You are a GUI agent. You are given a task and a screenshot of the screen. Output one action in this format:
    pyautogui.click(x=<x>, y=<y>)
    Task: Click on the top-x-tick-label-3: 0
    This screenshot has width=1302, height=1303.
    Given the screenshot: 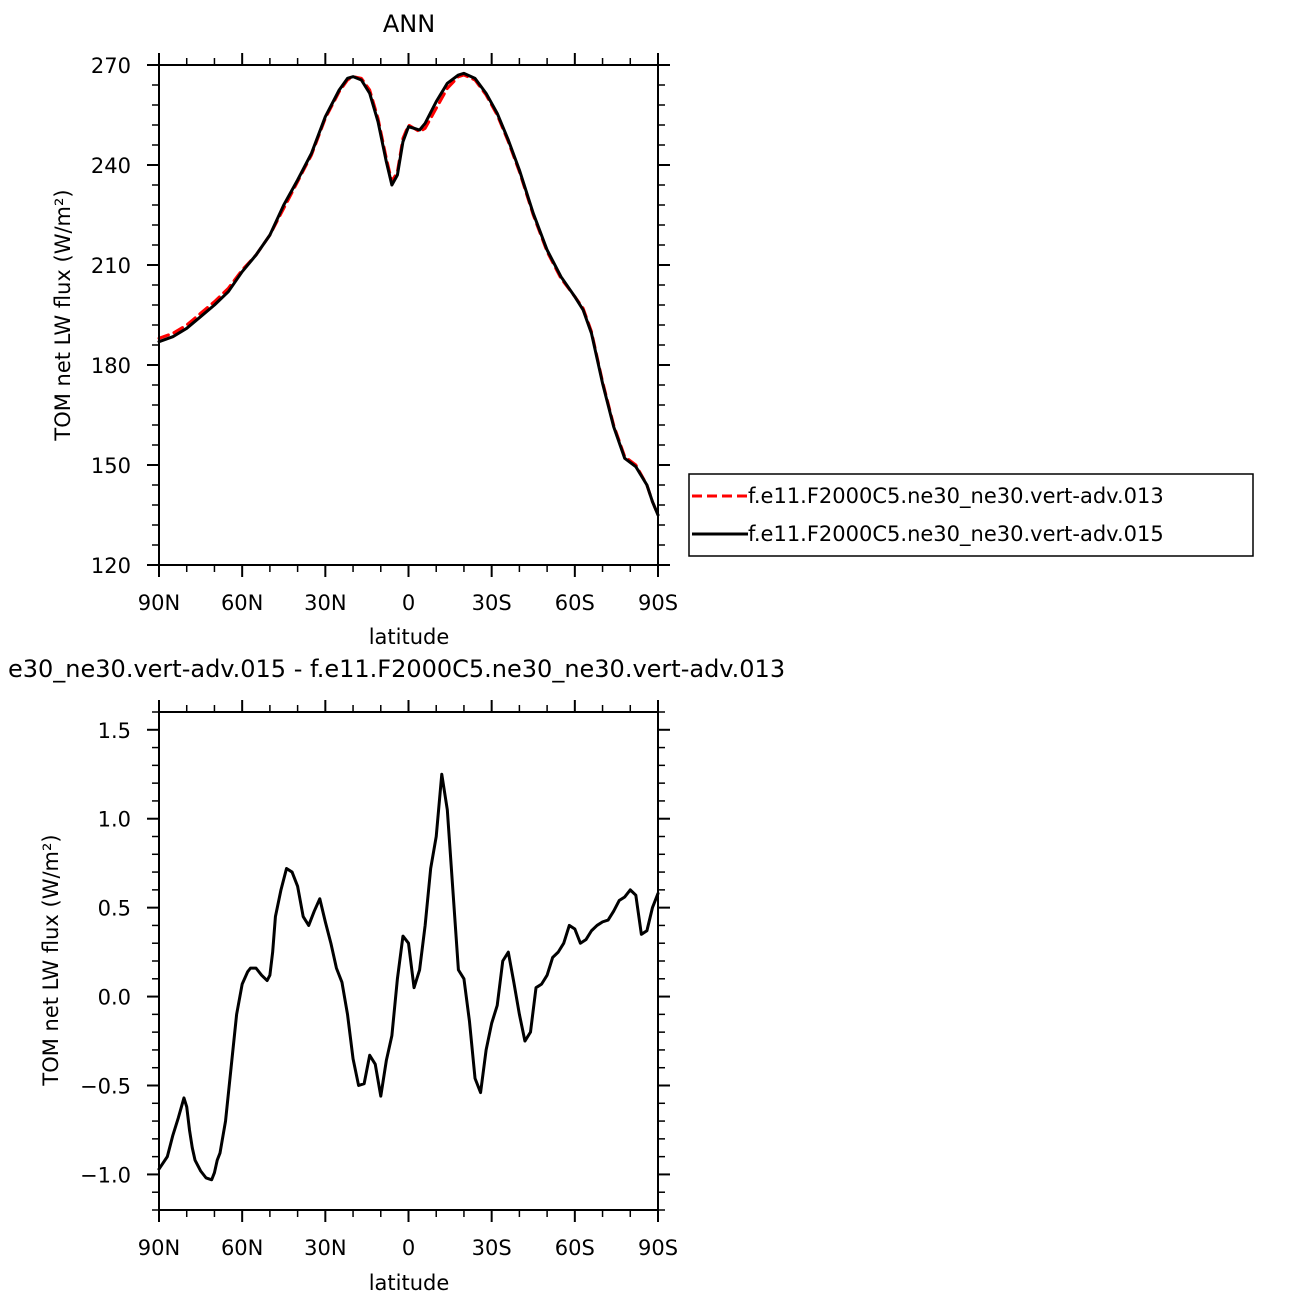 What is the action you would take?
    pyautogui.click(x=408, y=603)
    